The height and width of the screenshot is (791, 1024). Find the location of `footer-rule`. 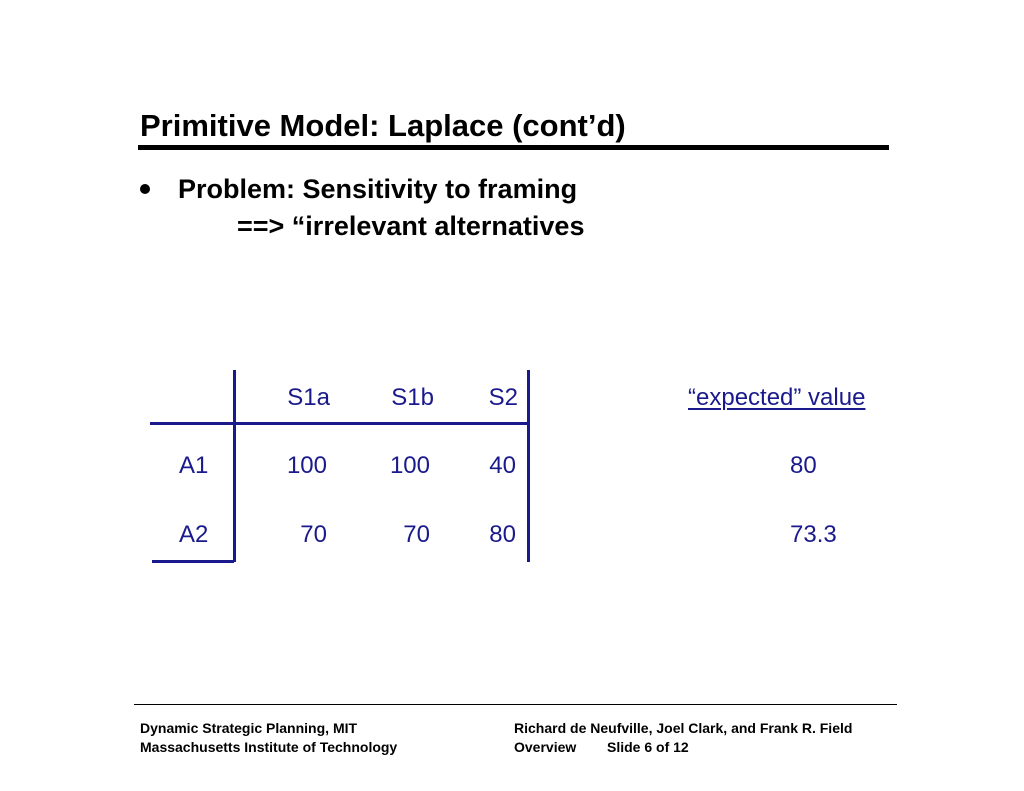

footer-rule is located at coordinates (515, 704).